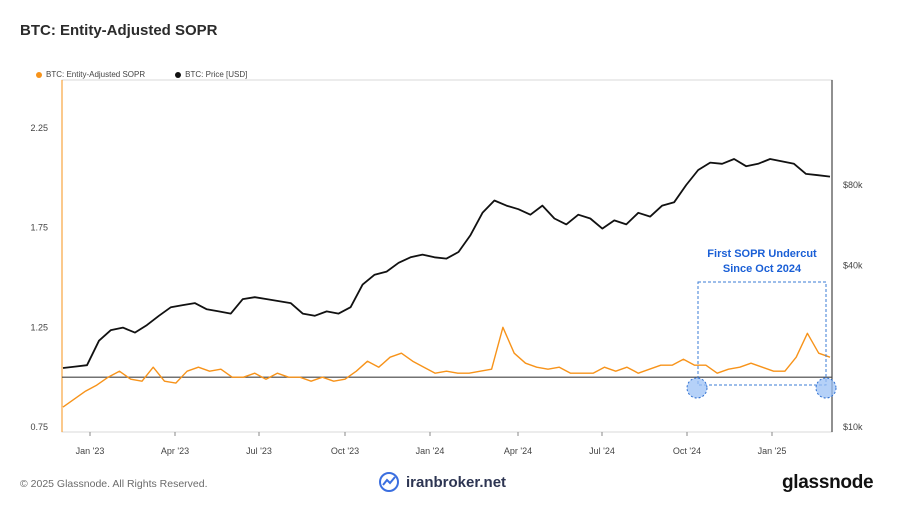 The width and height of the screenshot is (900, 507). What do you see at coordinates (39, 327) in the screenshot?
I see `y-left-tick-label: 1.25` at bounding box center [39, 327].